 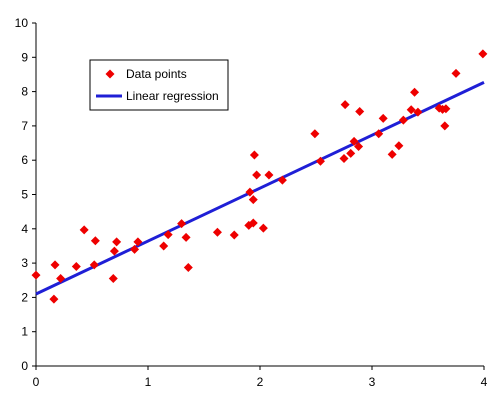 I want to click on y-tick-label: 2, so click(x=24, y=297).